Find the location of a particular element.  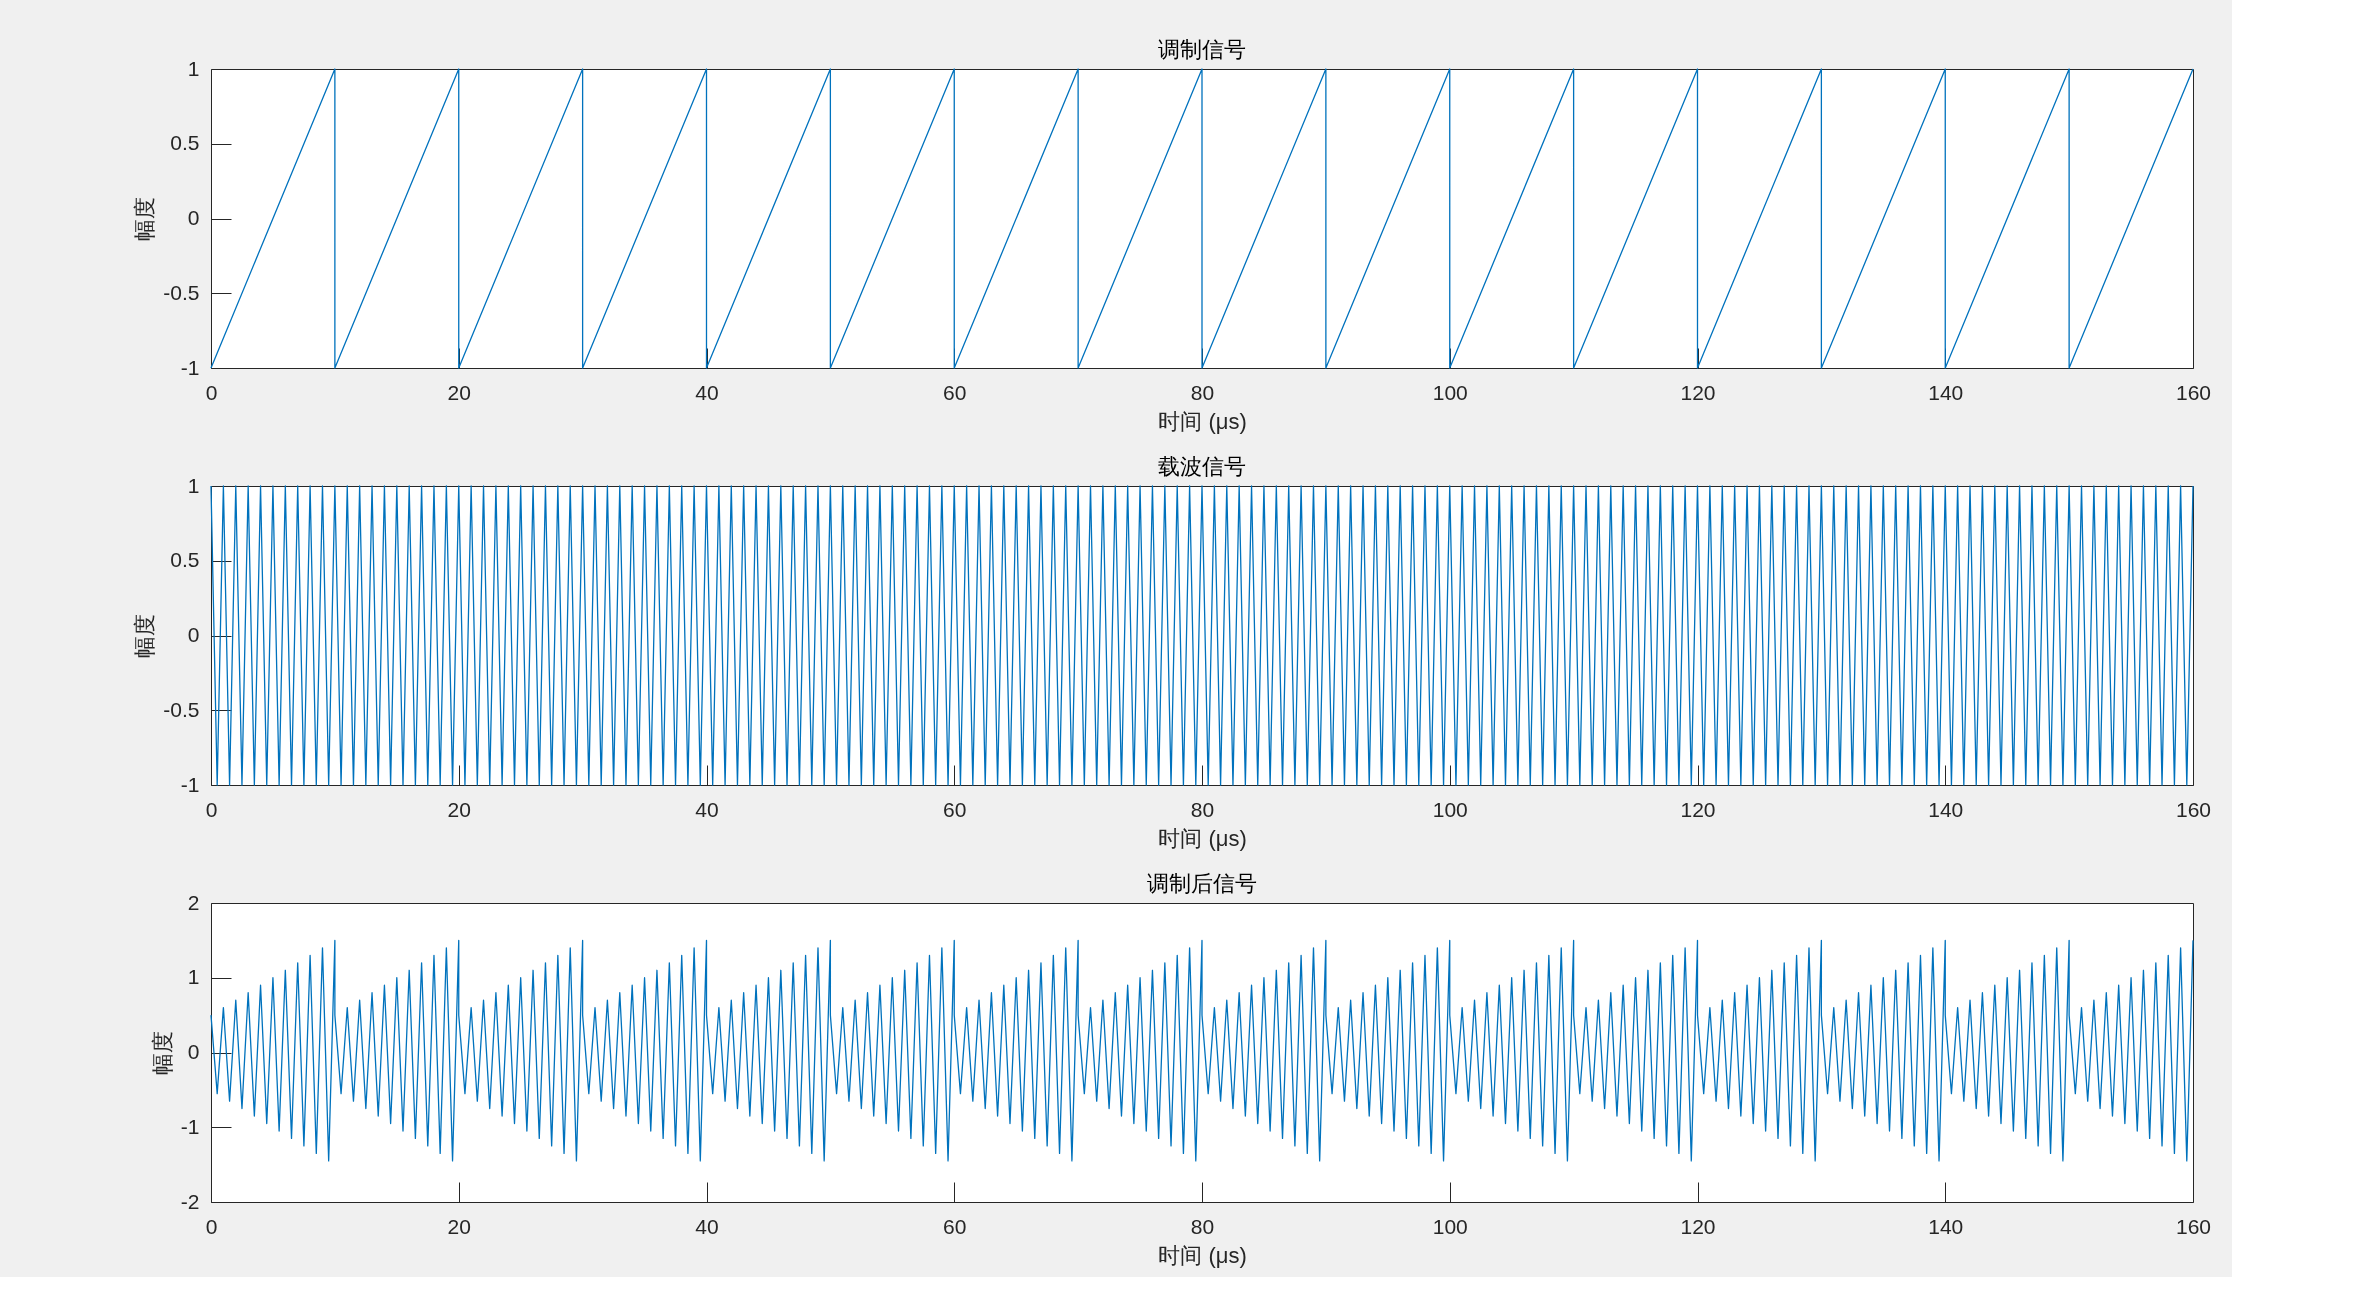

chart-title: 调制后信号 is located at coordinates (1202, 883).